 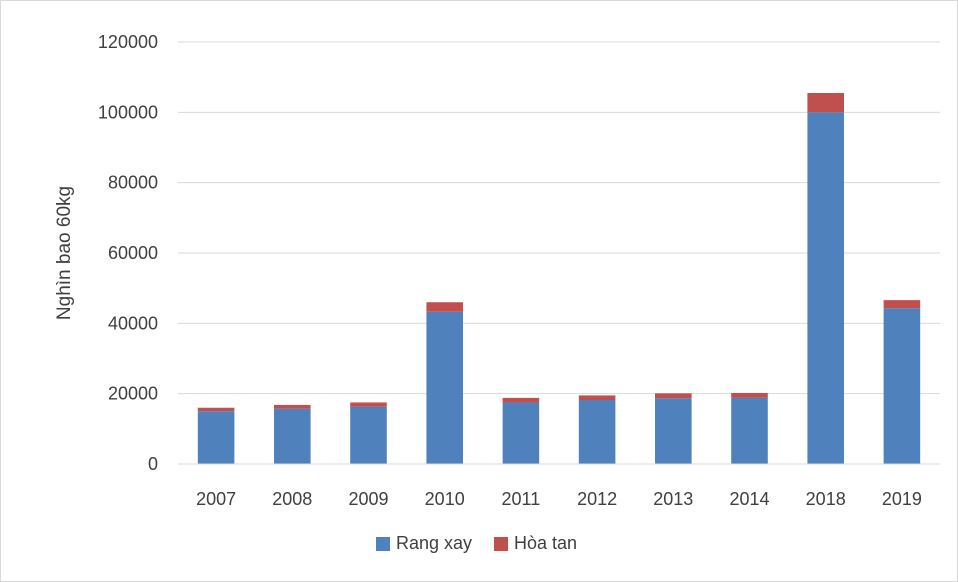 I want to click on y-tick-label: 40000, so click(x=133, y=323).